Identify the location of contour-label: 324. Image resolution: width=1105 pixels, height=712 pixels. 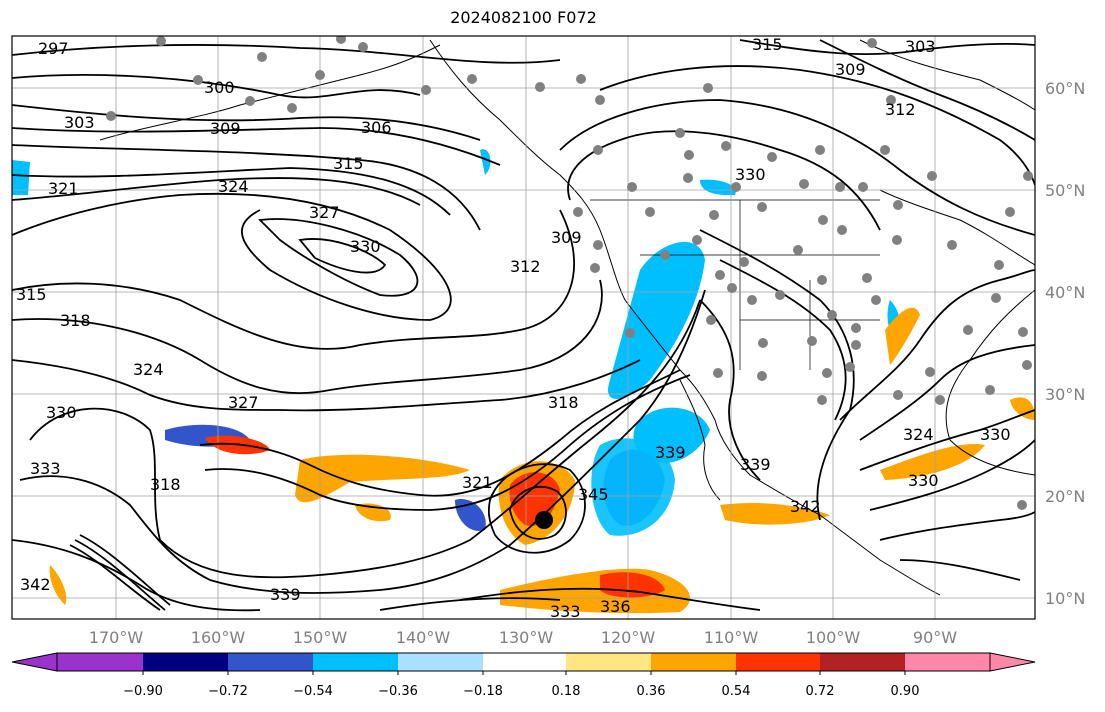
(148, 369).